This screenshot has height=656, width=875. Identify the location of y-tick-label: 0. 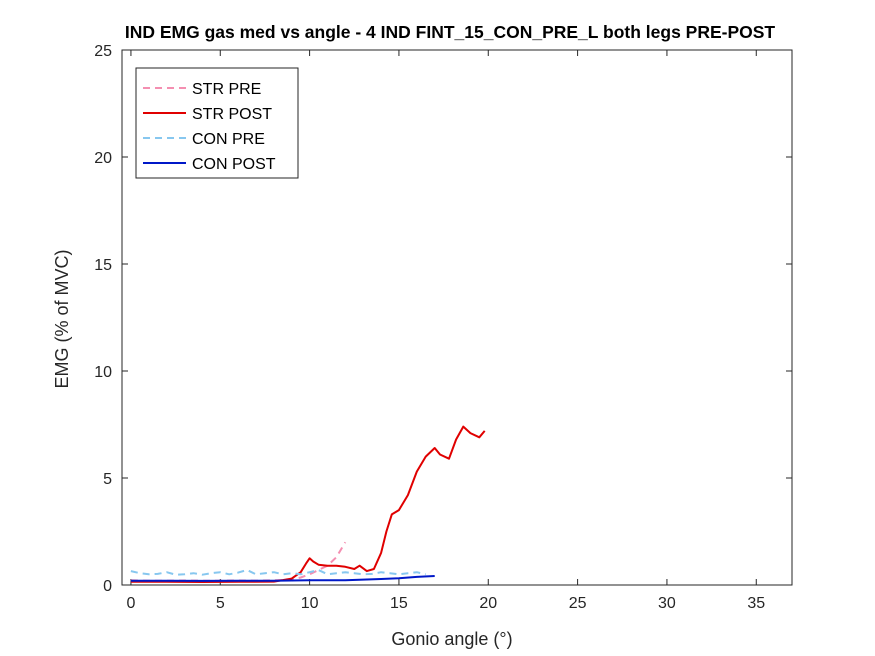
(107, 586).